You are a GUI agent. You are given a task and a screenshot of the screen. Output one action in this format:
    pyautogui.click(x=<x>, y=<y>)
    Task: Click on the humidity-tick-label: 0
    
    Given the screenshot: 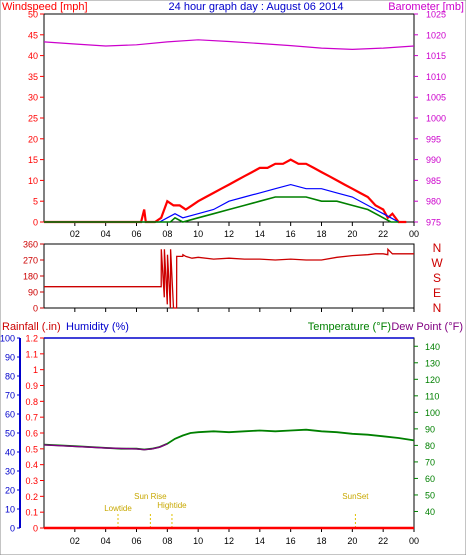 What is the action you would take?
    pyautogui.click(x=12, y=529)
    